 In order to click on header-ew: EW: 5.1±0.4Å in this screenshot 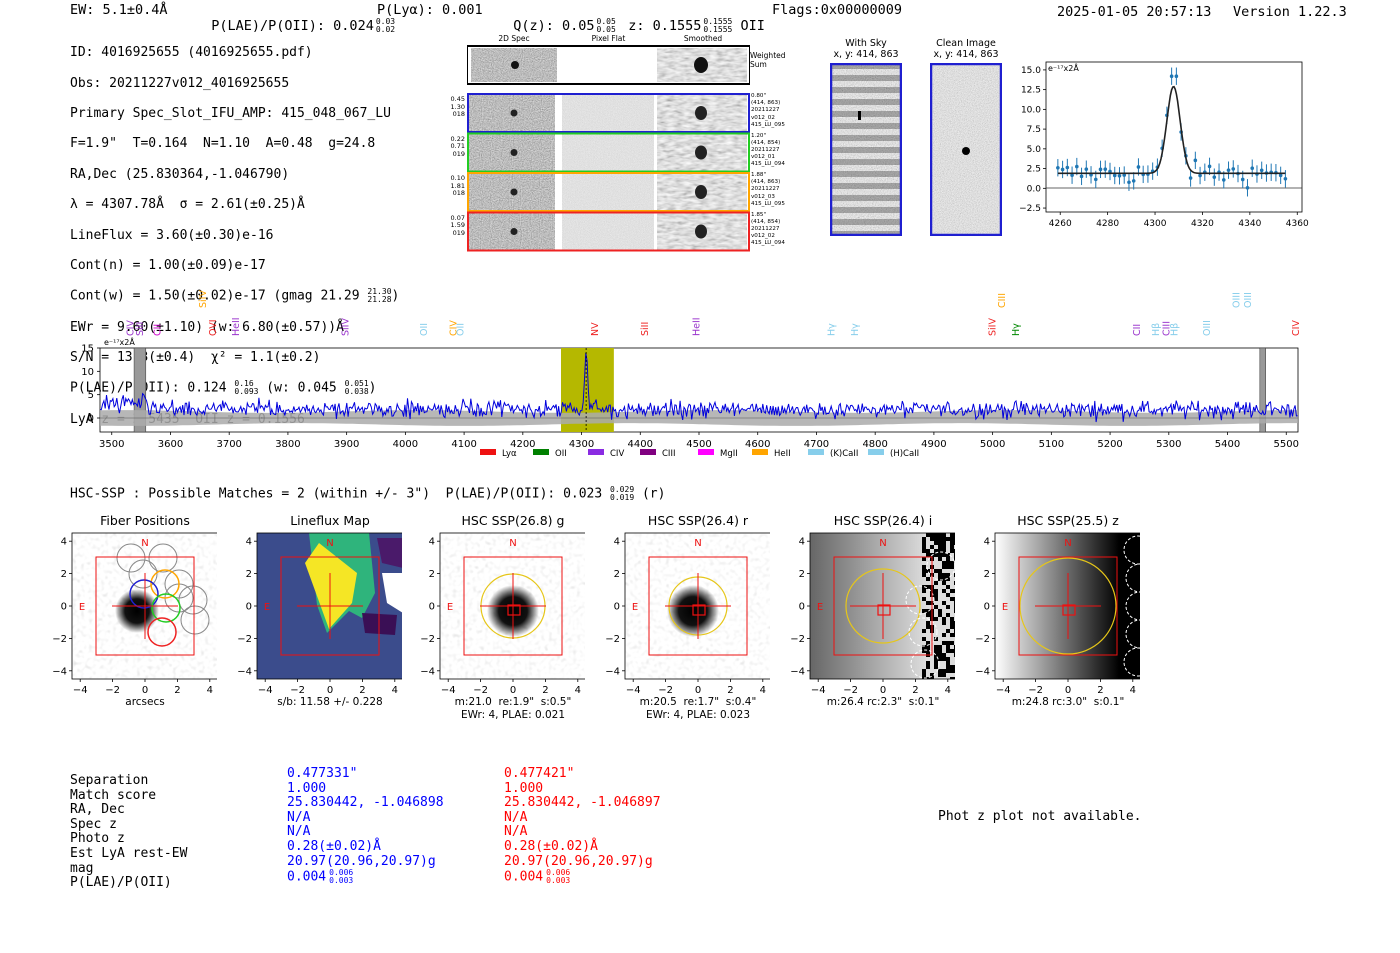, I will do `click(119, 10)`.